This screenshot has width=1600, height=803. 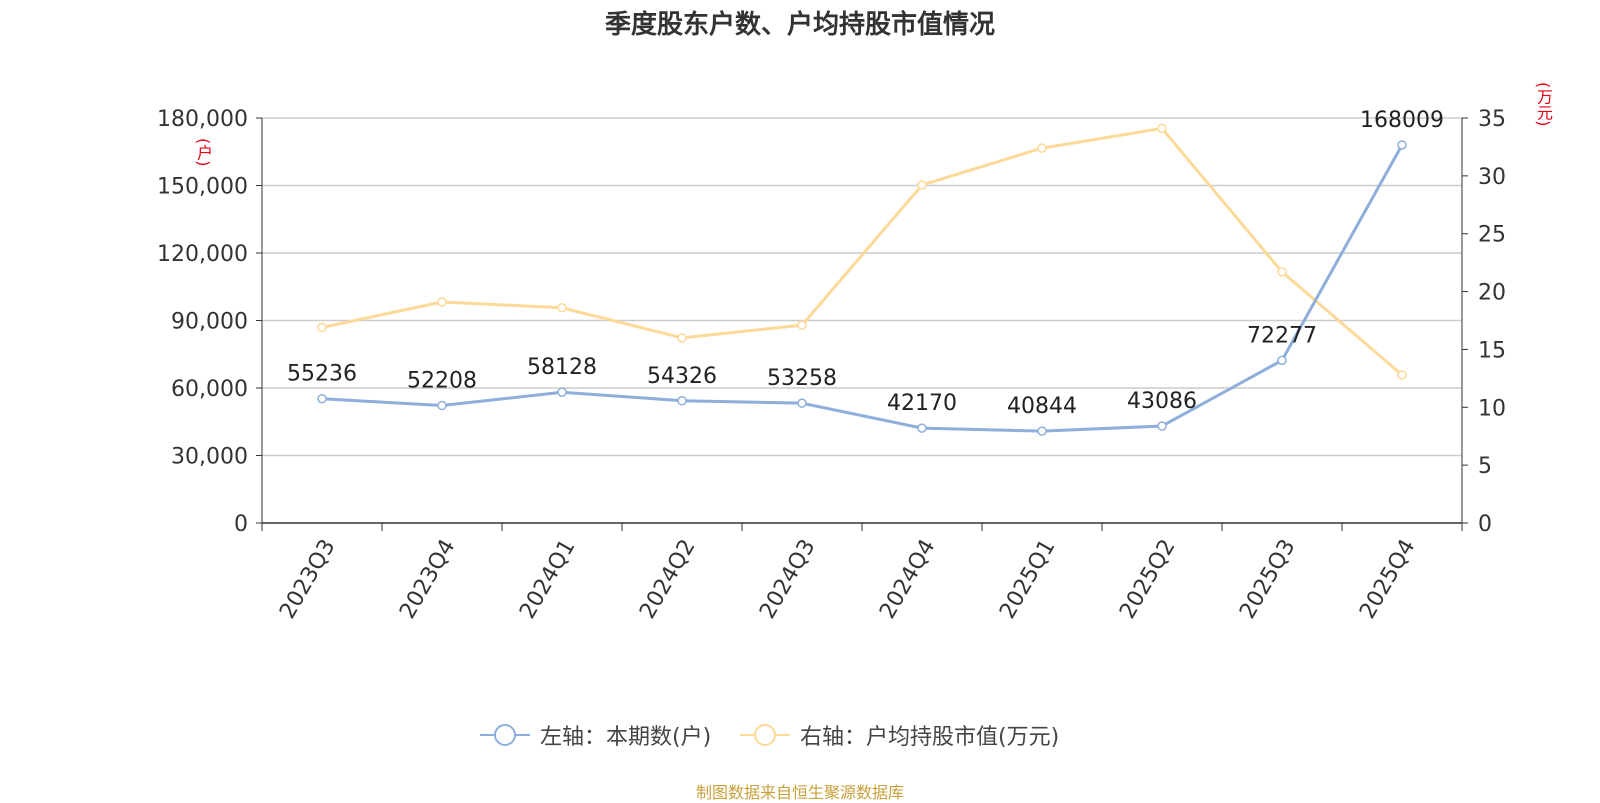 What do you see at coordinates (1485, 466) in the screenshot?
I see `right-axis-tick-label: 5` at bounding box center [1485, 466].